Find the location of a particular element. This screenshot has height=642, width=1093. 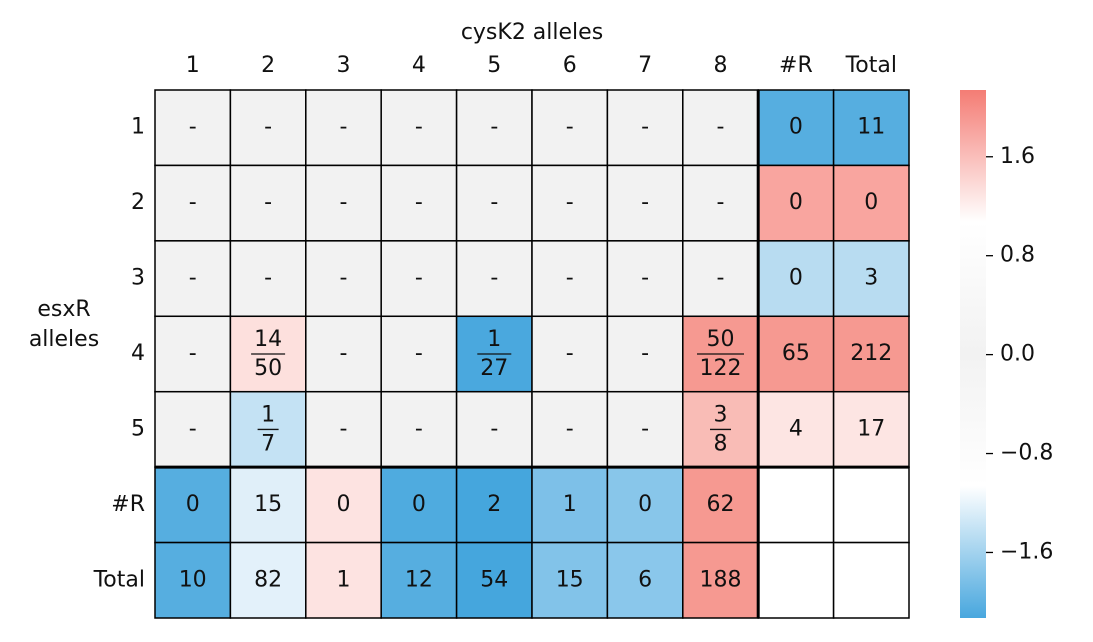

cell-label: 188 is located at coordinates (721, 579).